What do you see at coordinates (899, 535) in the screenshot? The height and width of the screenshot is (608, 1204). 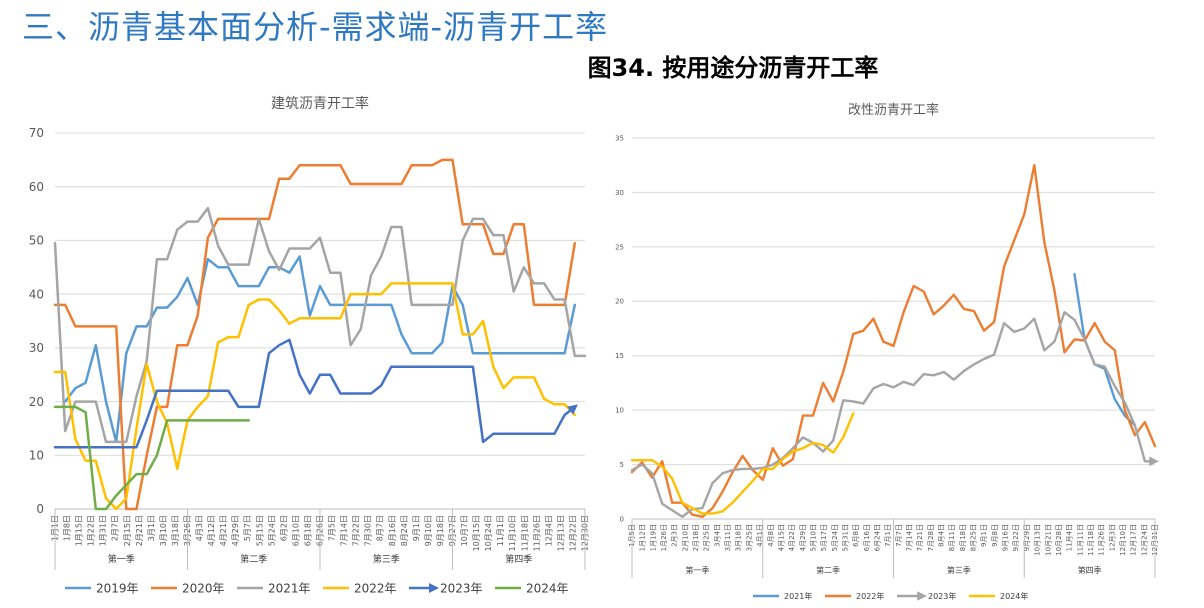 I see `x-tick-label: 7月7日` at bounding box center [899, 535].